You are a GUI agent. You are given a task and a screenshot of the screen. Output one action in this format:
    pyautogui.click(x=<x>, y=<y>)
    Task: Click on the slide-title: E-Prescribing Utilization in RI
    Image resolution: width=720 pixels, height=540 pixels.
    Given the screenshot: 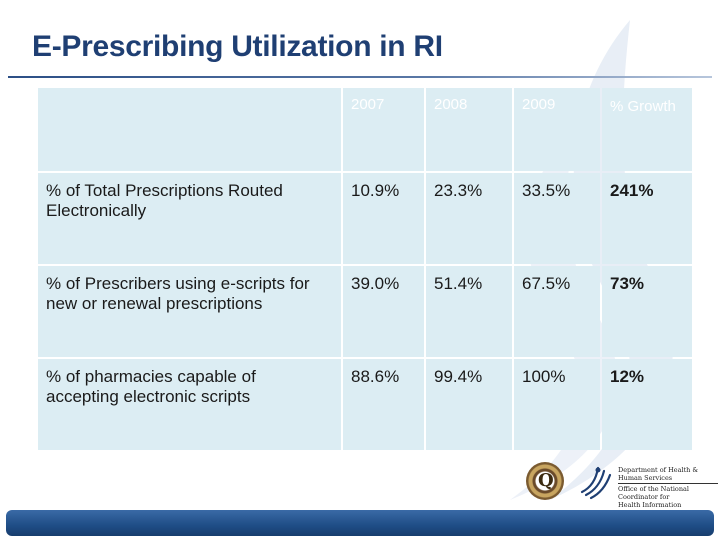 What is the action you would take?
    pyautogui.click(x=237, y=46)
    